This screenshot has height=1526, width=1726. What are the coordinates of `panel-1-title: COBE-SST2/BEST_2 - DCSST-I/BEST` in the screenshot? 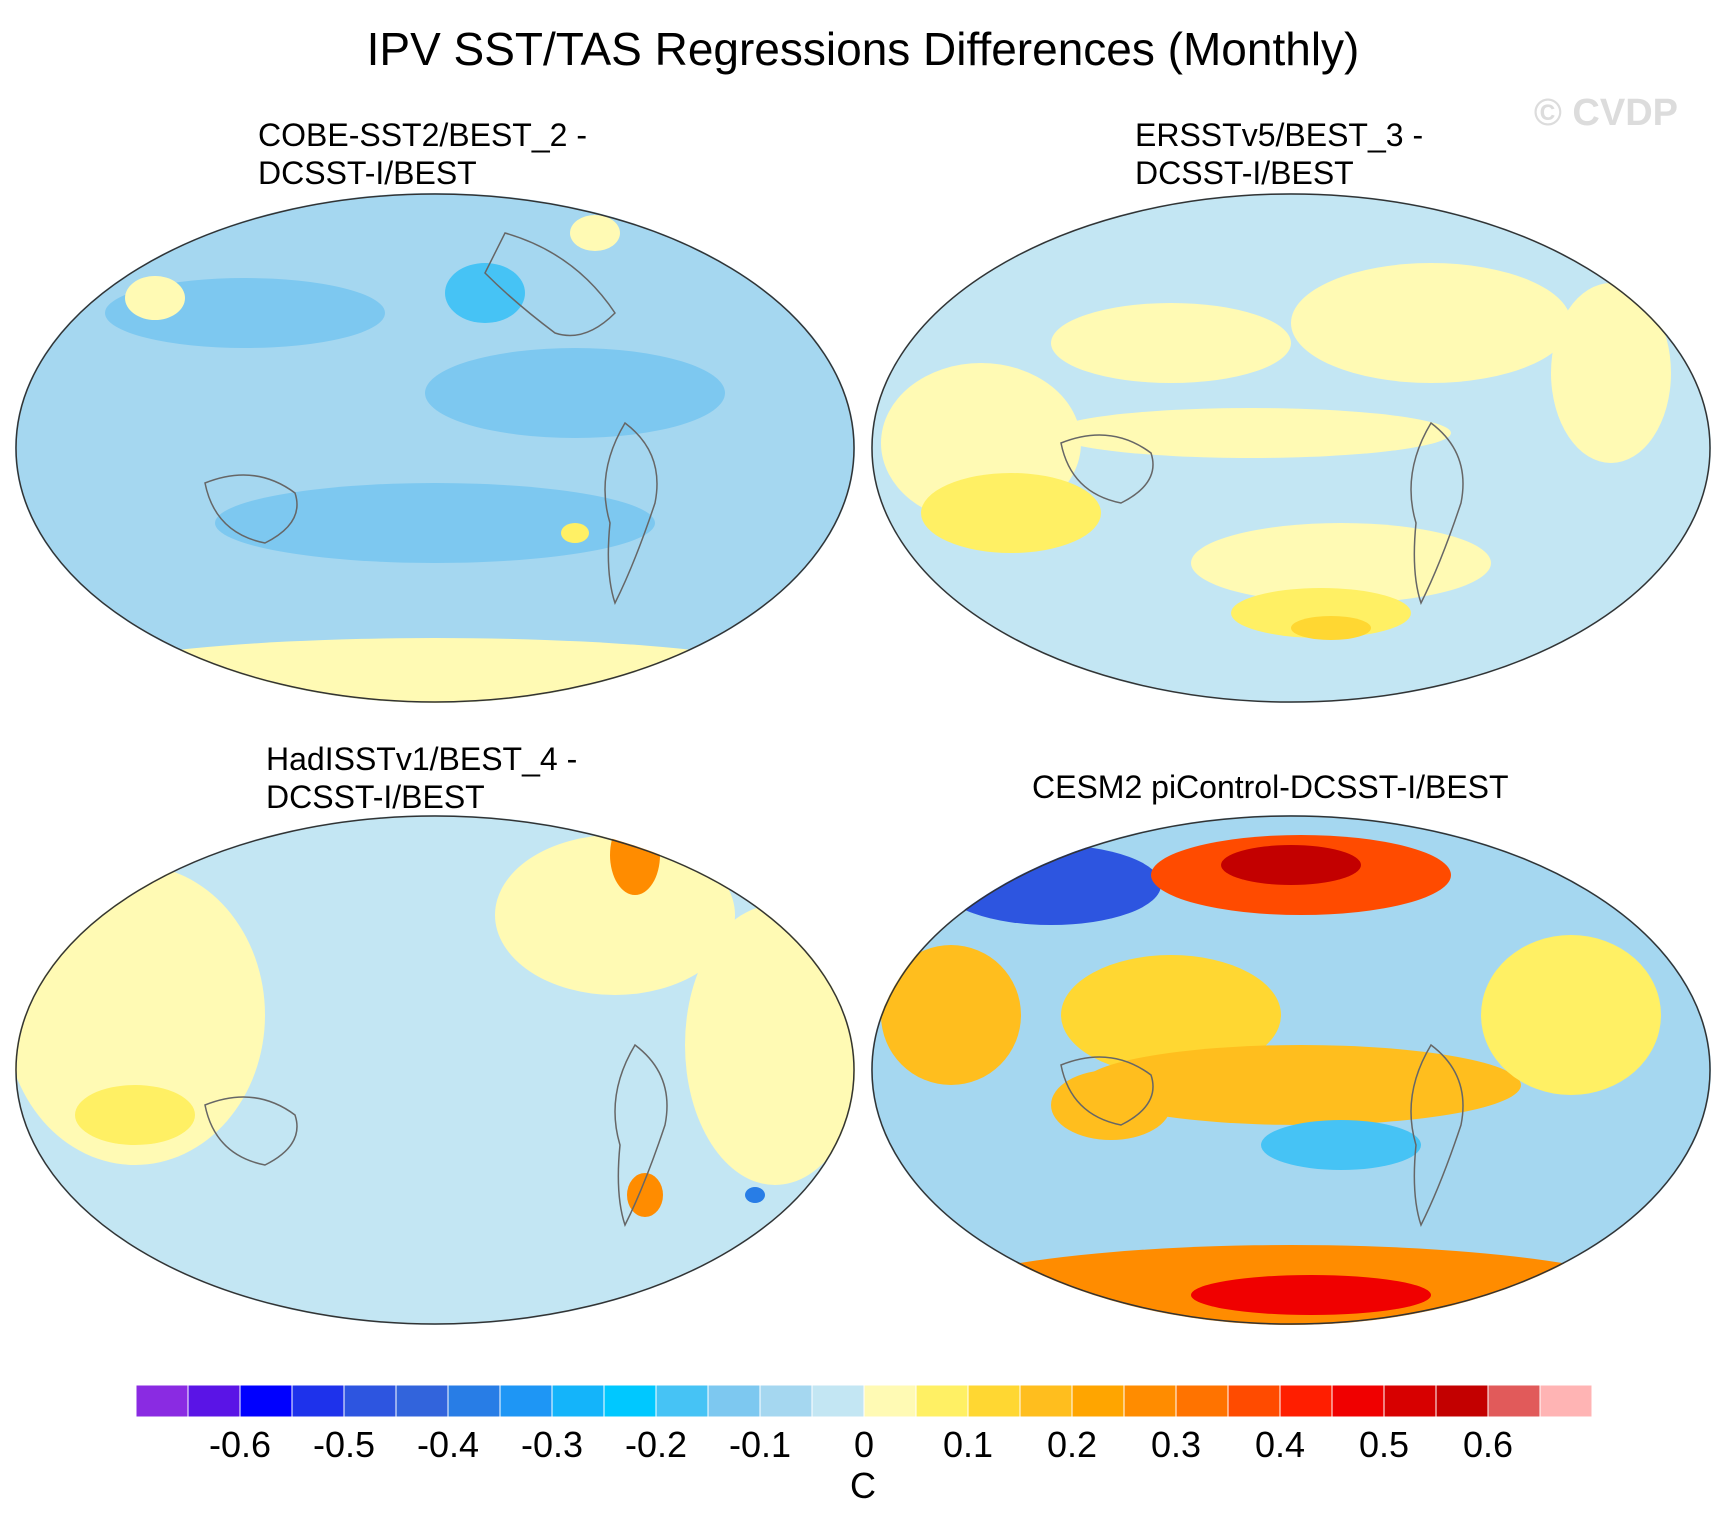 It's located at (422, 154).